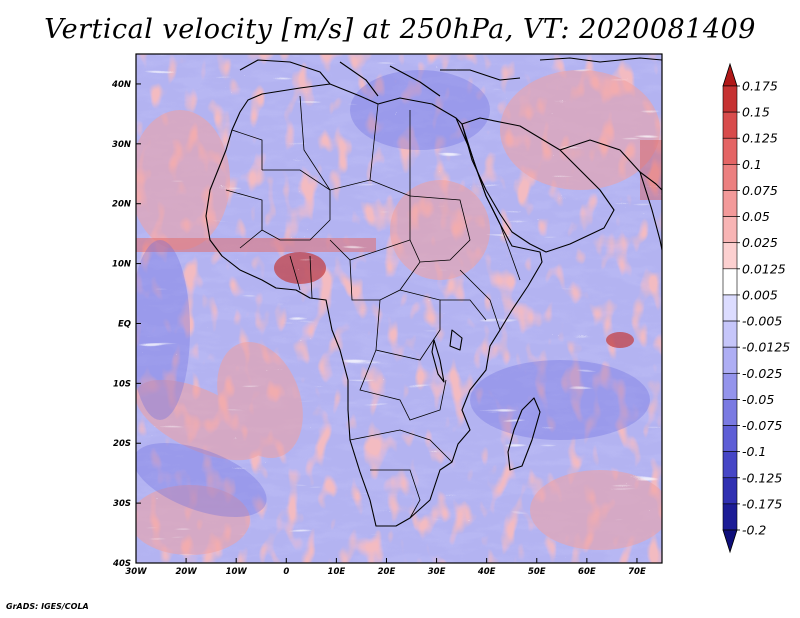 Image resolution: width=800 pixels, height=618 pixels. I want to click on lat-tick-label: 40N, so click(121, 85).